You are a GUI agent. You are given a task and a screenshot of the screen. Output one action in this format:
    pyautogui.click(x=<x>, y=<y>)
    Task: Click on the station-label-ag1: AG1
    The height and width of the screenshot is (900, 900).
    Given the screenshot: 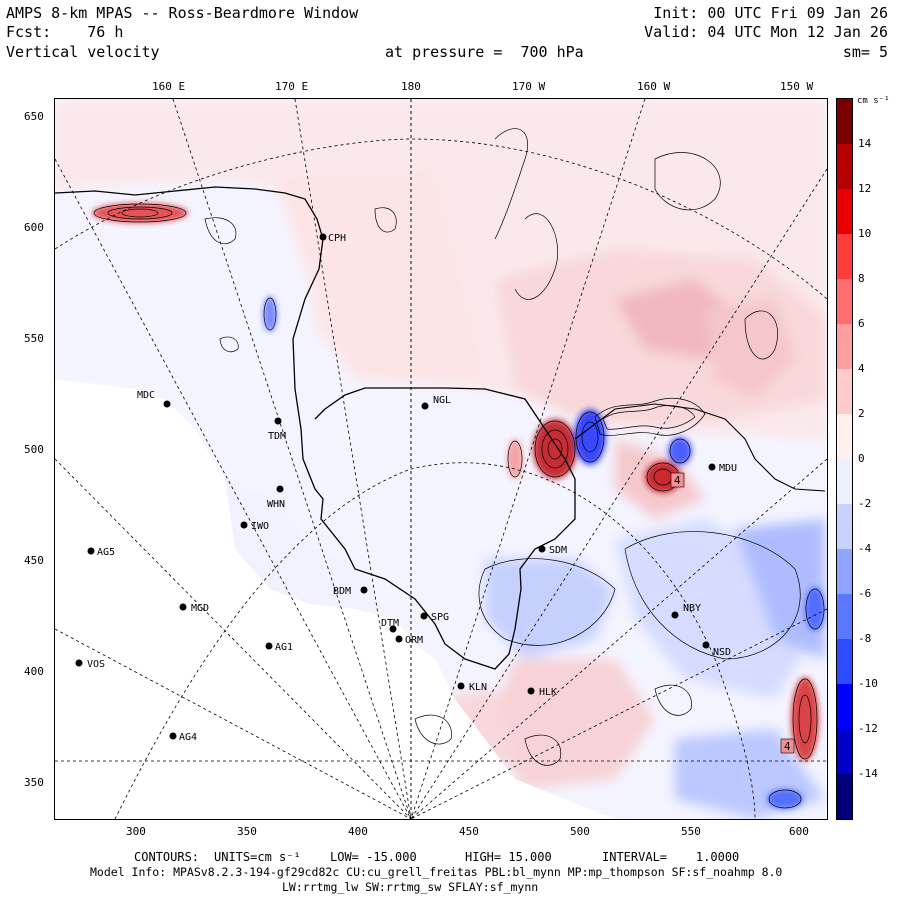 What is the action you would take?
    pyautogui.click(x=284, y=647)
    